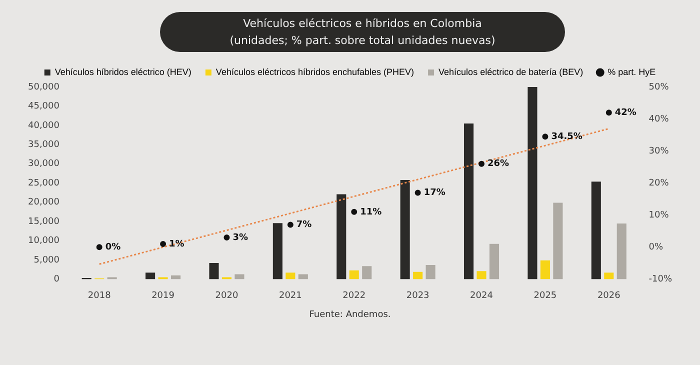 The width and height of the screenshot is (700, 365). I want to click on y2-tick-label: 50%, so click(659, 87).